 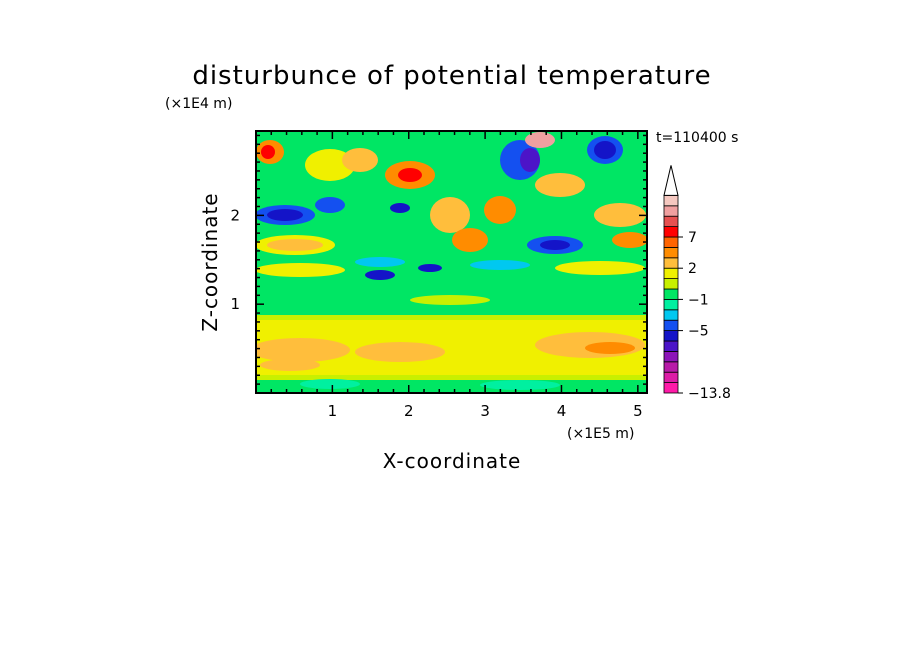 I want to click on y-axis-label: Z-coordinate, so click(x=210, y=261).